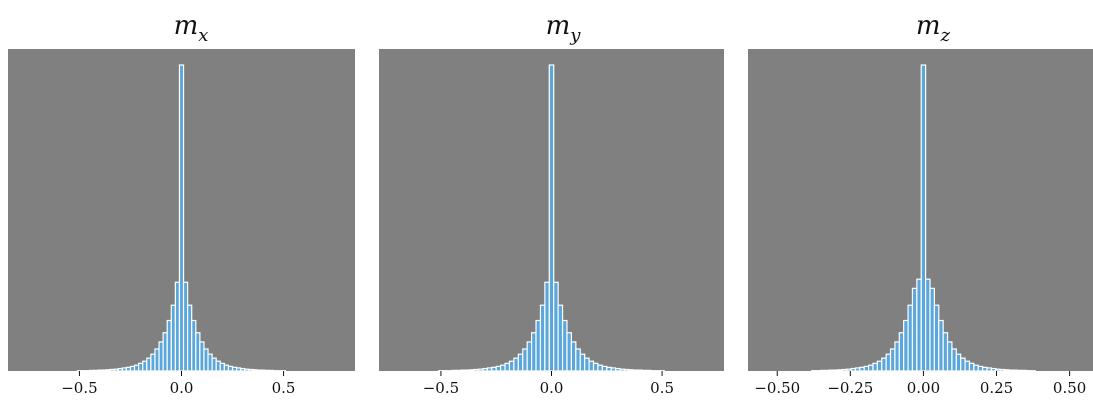 The height and width of the screenshot is (401, 1093). Describe the element at coordinates (920, 384) in the screenshot. I see `x-axis-mz: −0.50 −0.25 0.00 0.25 0.50` at that location.